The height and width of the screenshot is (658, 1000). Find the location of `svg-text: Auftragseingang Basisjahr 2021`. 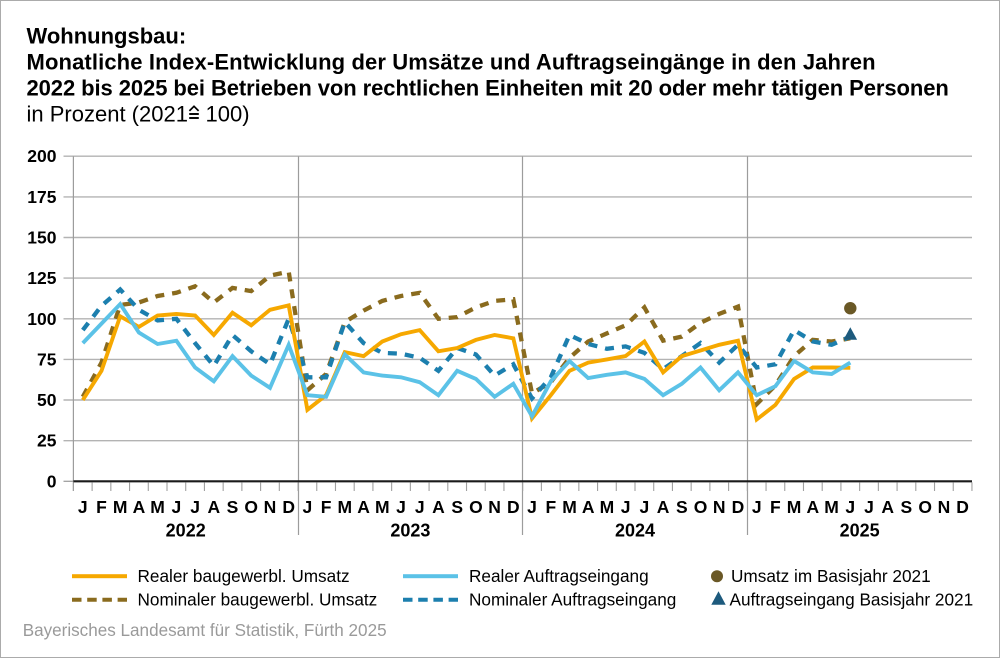

svg-text: Auftragseingang Basisjahr 2021 is located at coordinates (852, 599).